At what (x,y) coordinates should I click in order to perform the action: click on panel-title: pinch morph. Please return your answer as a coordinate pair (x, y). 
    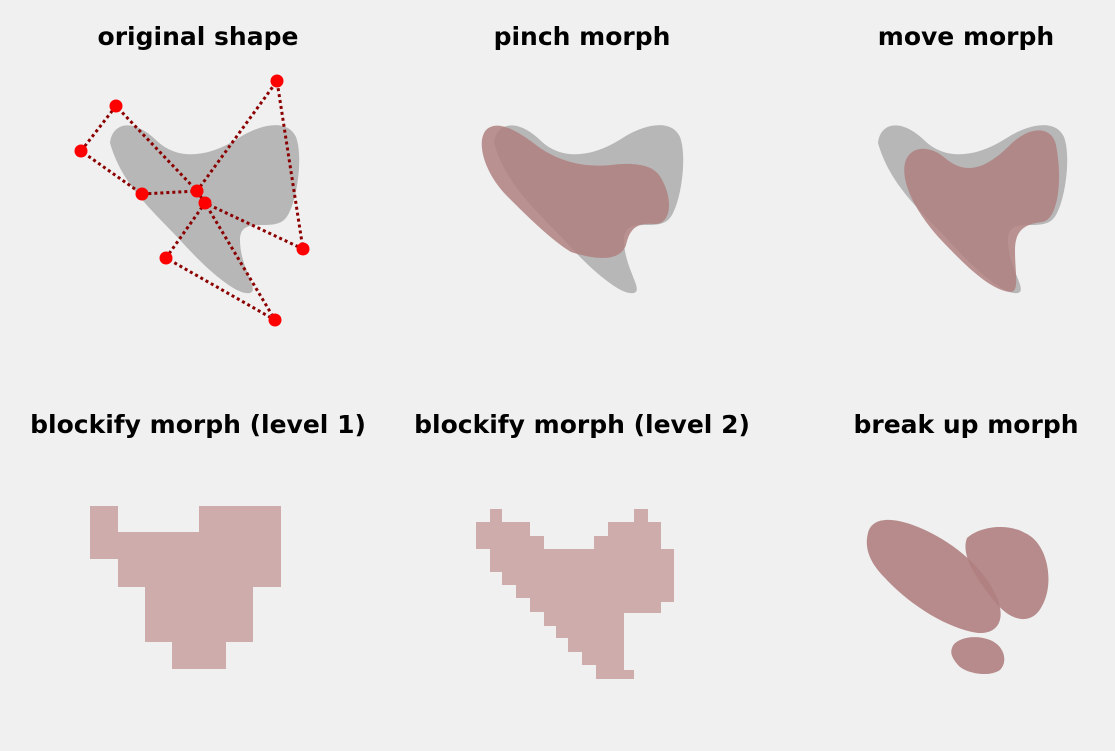
    Looking at the image, I should click on (582, 36).